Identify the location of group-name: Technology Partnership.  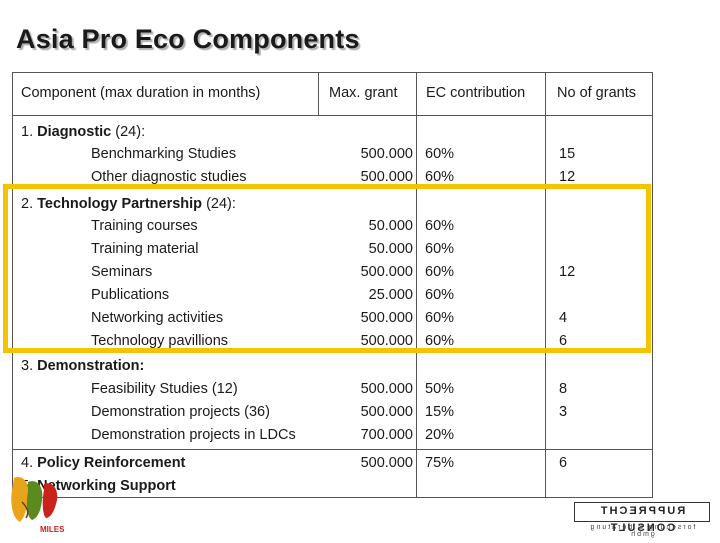
(120, 204).